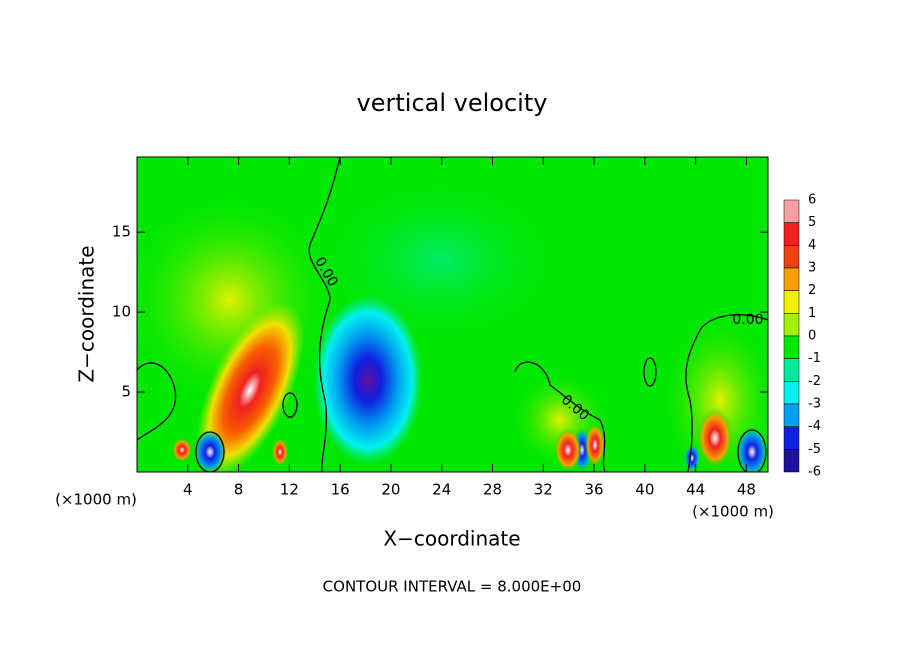 This screenshot has height=658, width=904. What do you see at coordinates (747, 320) in the screenshot?
I see `contour-label: 0.00` at bounding box center [747, 320].